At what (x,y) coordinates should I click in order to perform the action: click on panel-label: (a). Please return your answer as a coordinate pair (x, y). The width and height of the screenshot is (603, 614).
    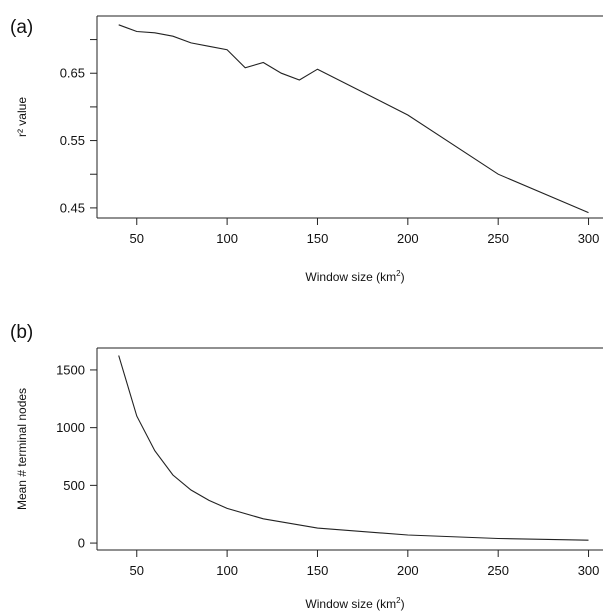
    Looking at the image, I should click on (21, 27).